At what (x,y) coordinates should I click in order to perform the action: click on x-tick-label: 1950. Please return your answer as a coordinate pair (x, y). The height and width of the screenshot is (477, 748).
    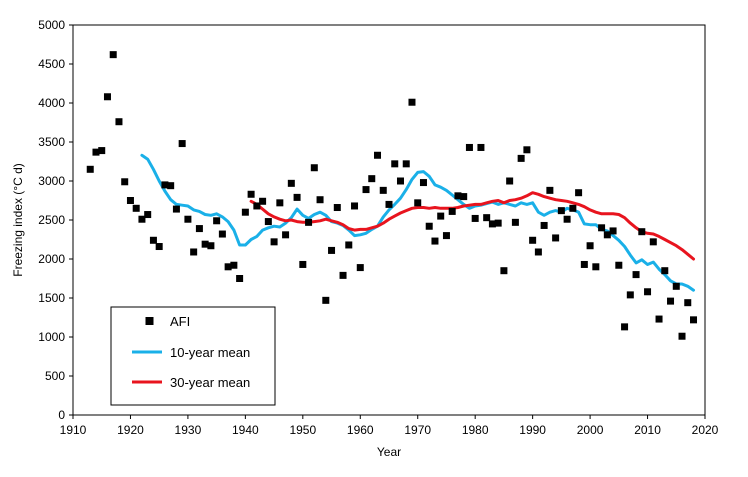
    Looking at the image, I should click on (302, 430).